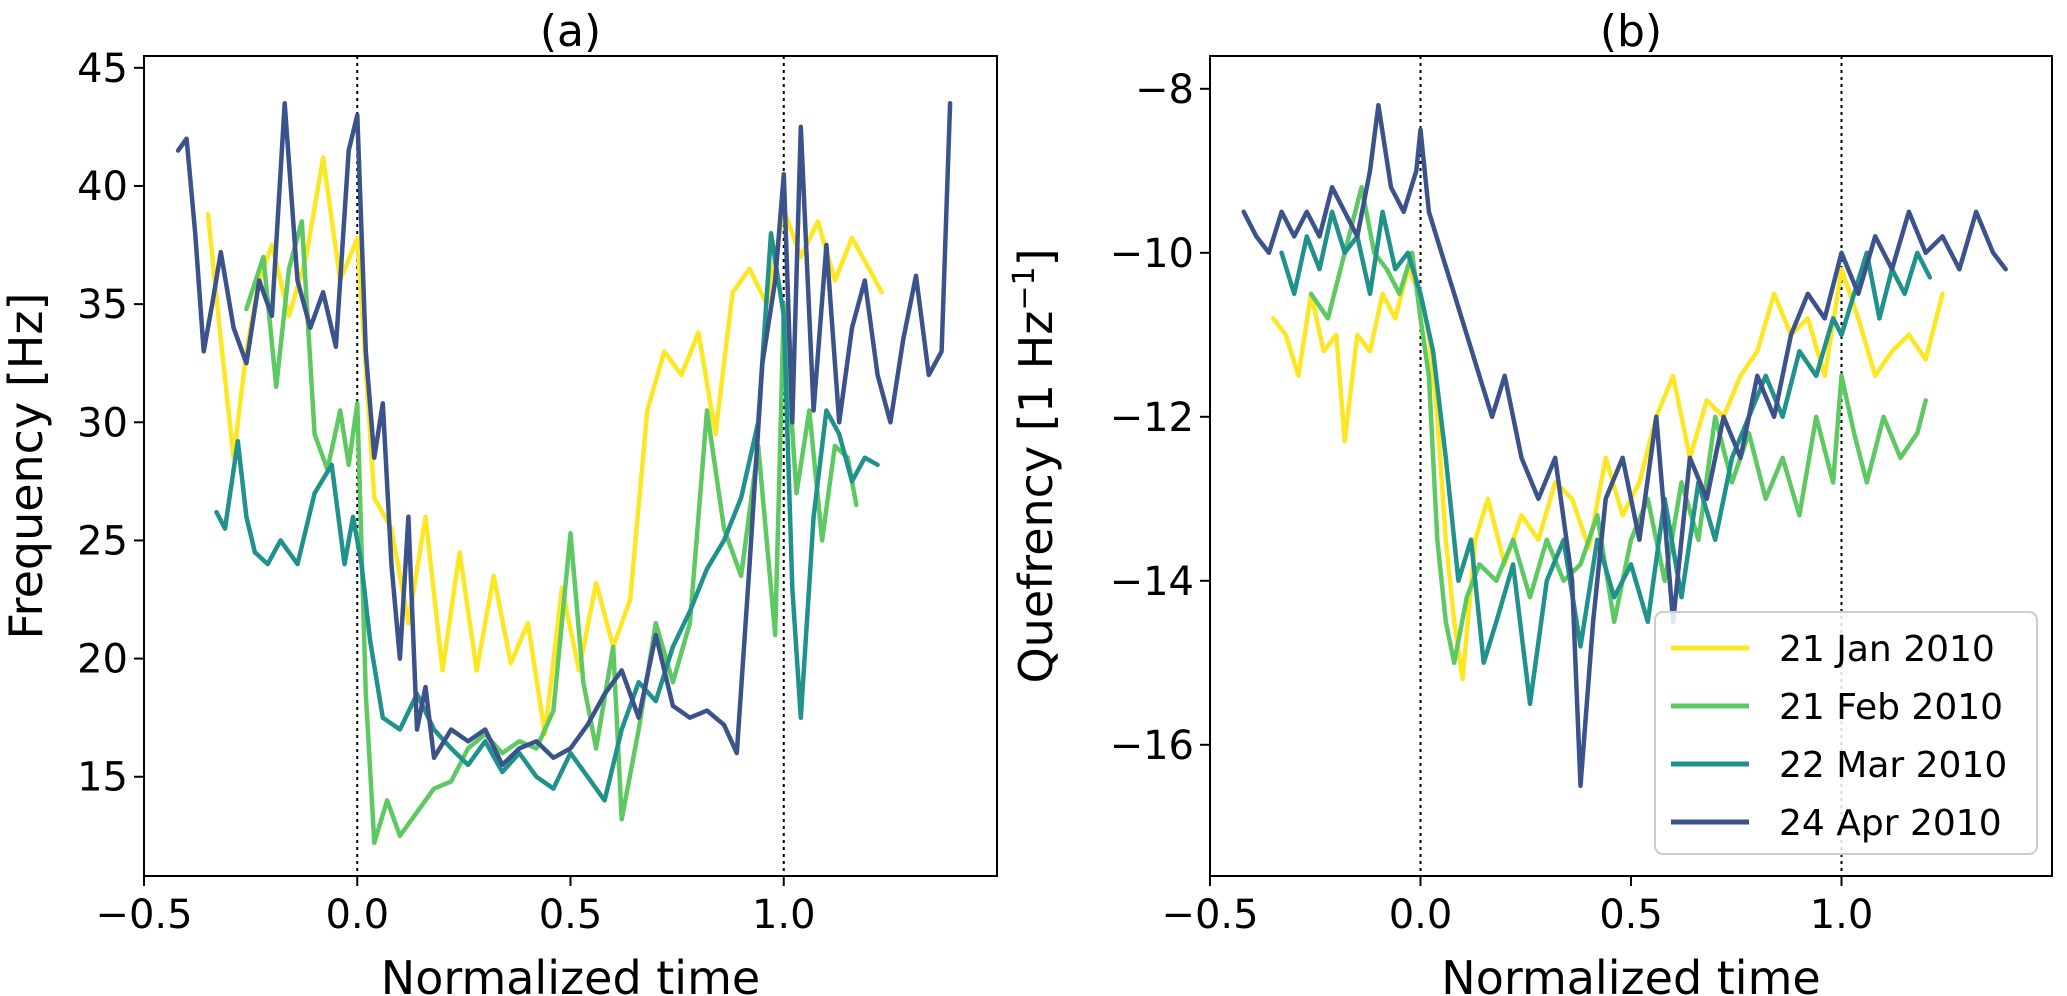  I want to click on legend-label-3: 24 Apr 2010, so click(1890, 823).